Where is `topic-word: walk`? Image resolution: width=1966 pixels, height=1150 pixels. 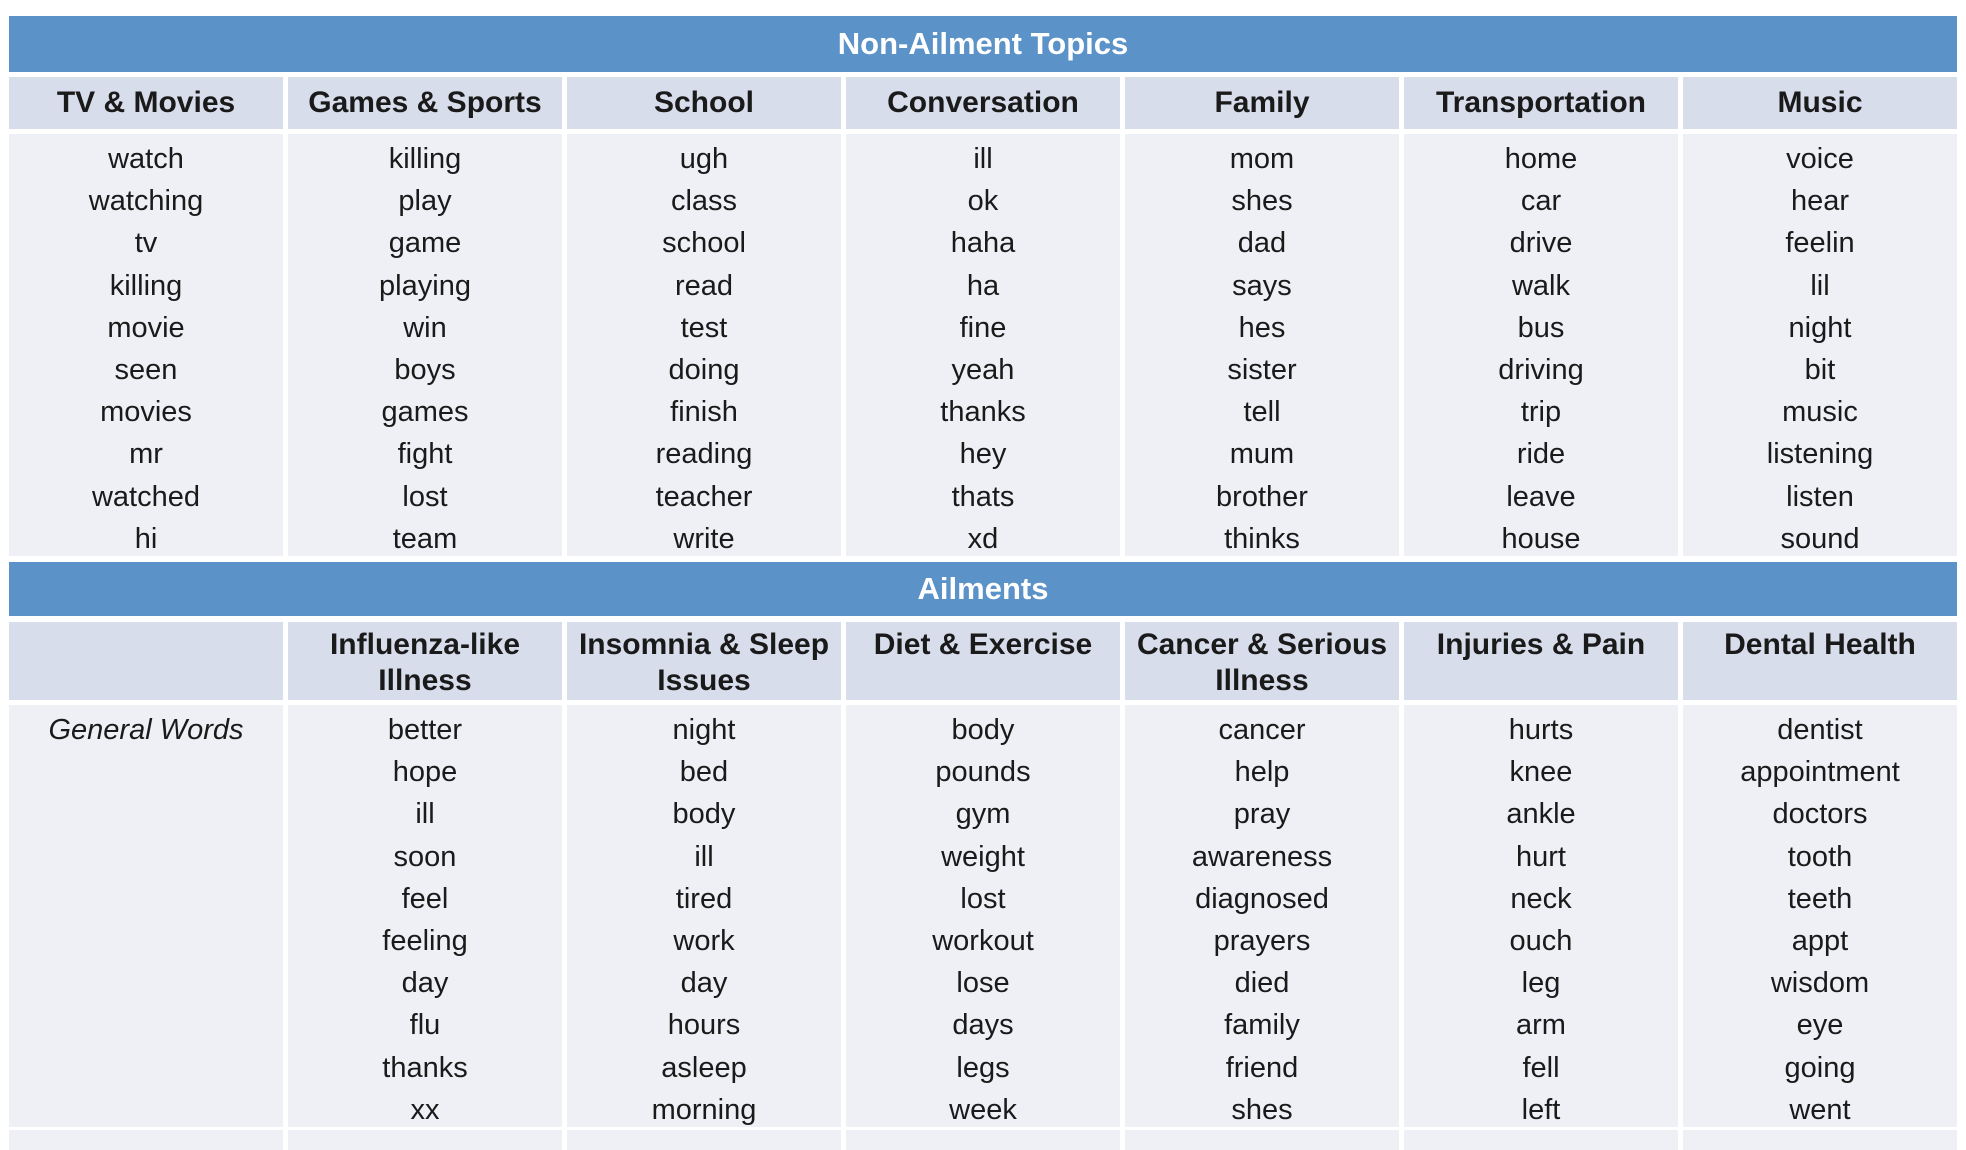
topic-word: walk is located at coordinates (1540, 285).